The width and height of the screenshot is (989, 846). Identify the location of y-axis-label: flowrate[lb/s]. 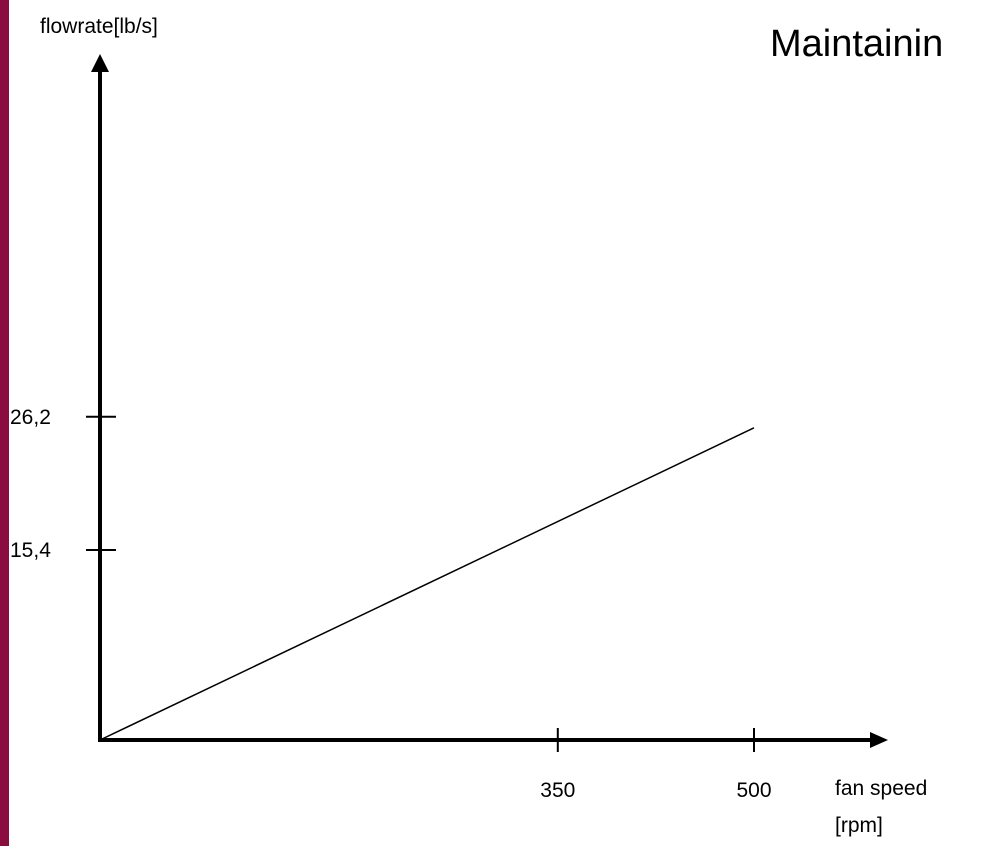
(99, 26).